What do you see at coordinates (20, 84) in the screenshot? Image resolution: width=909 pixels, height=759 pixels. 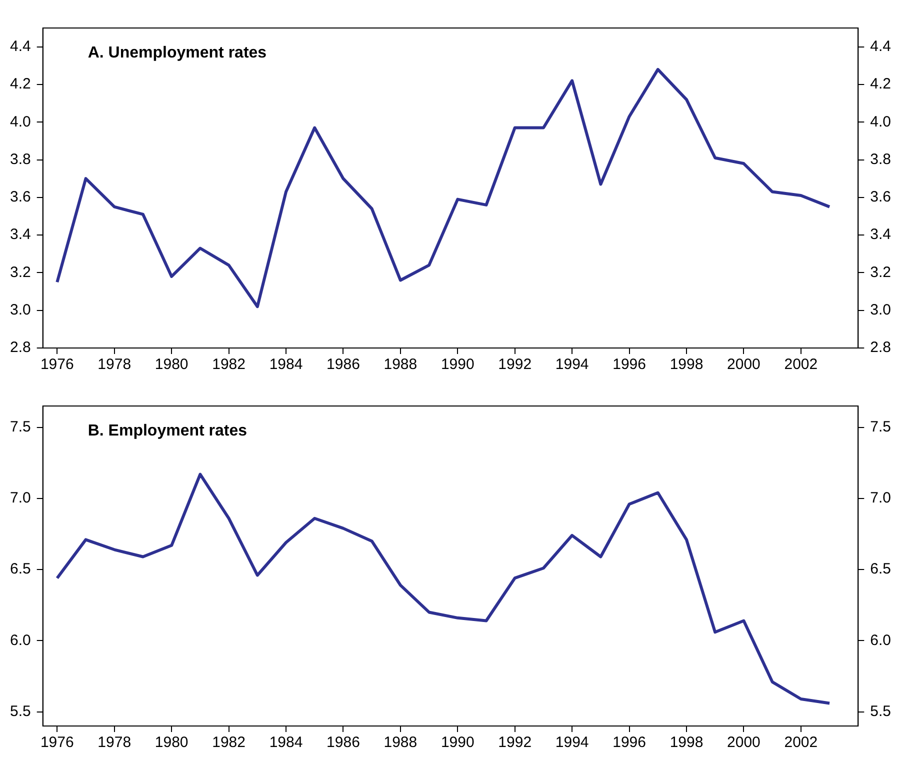 I see `y-tick-label: 4.2` at bounding box center [20, 84].